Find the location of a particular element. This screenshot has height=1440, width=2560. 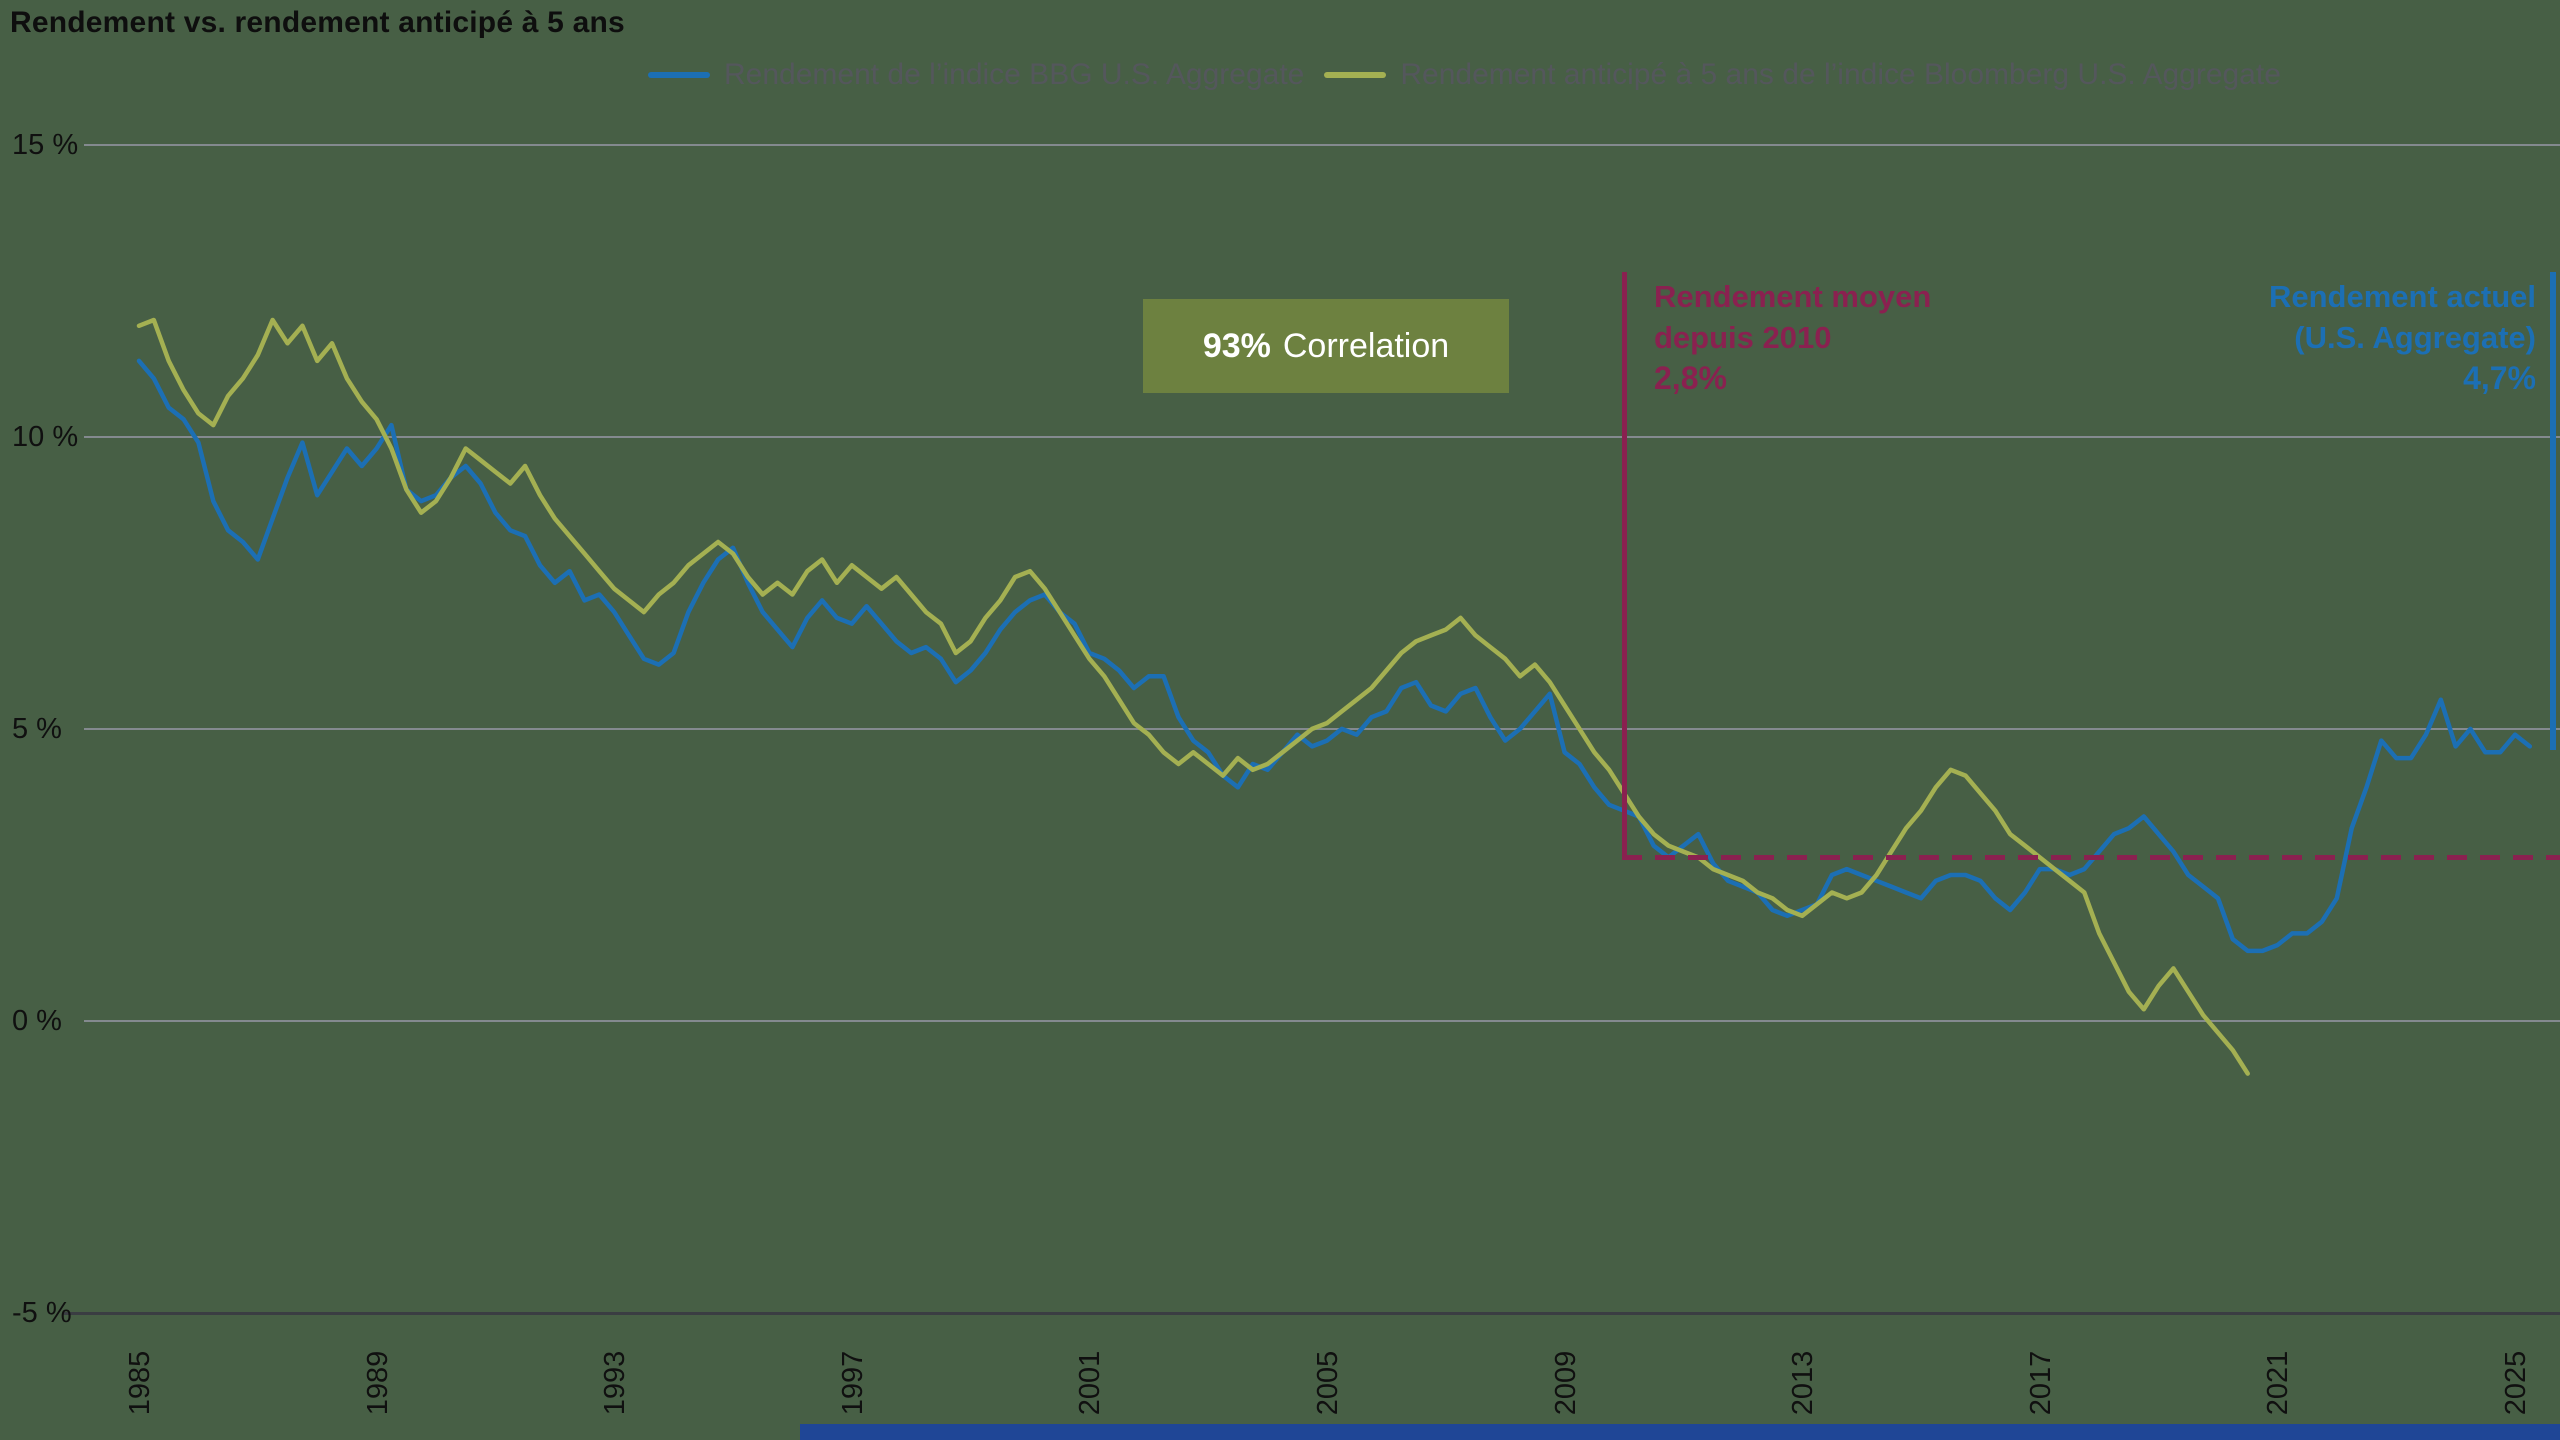

y-axis-label-0: 0 % is located at coordinates (37, 1021).